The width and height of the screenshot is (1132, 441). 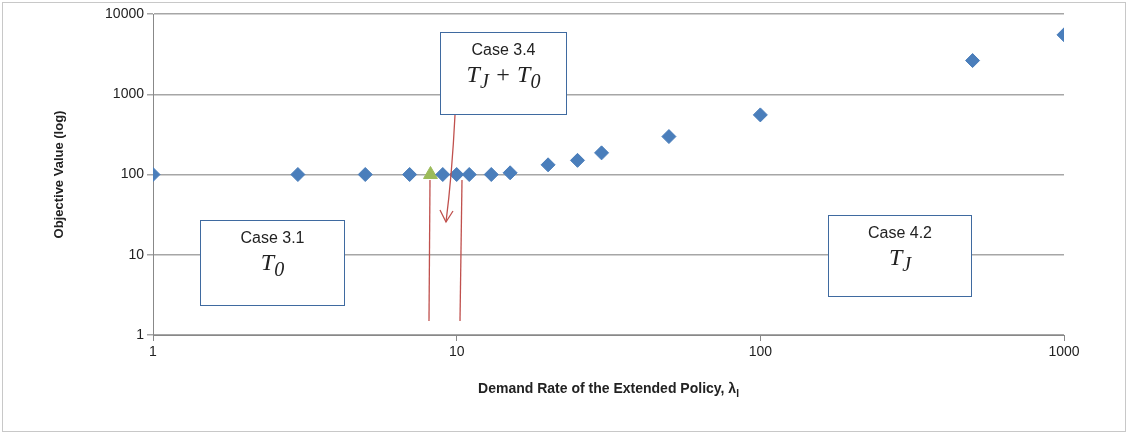 What do you see at coordinates (1064, 351) in the screenshot?
I see `x-tick-label: 1000` at bounding box center [1064, 351].